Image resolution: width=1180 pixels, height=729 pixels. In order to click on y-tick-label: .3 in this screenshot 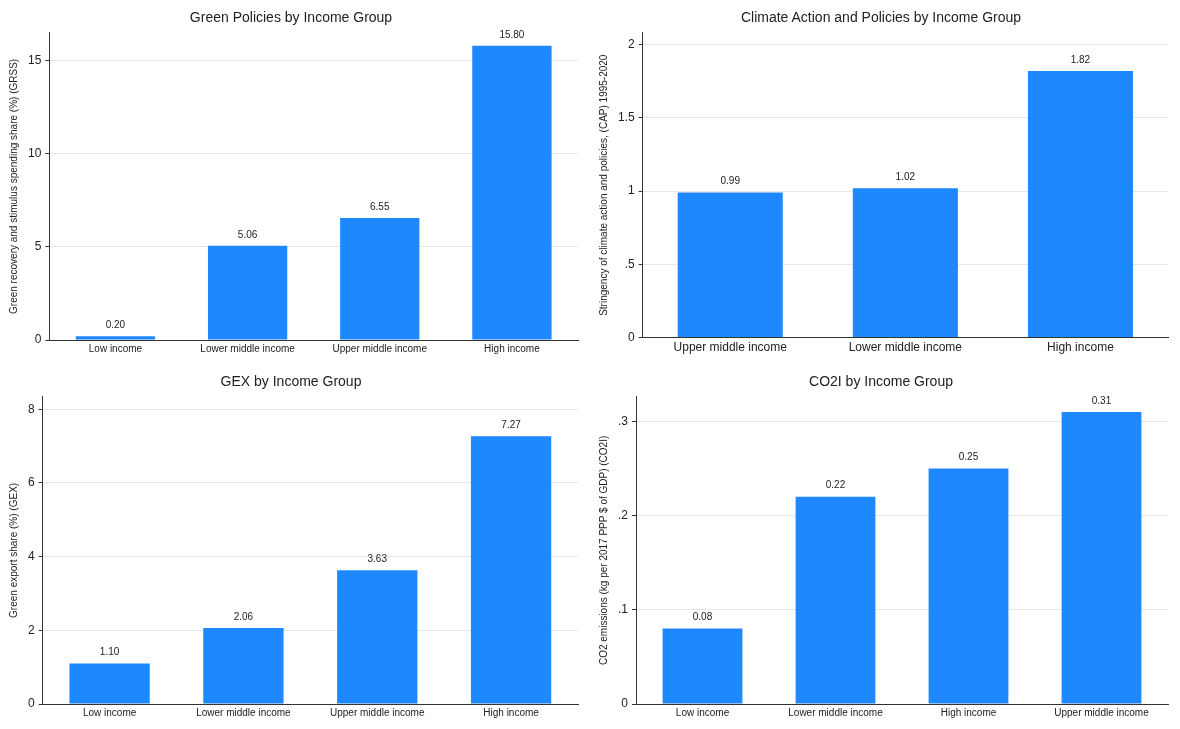, I will do `click(623, 420)`.